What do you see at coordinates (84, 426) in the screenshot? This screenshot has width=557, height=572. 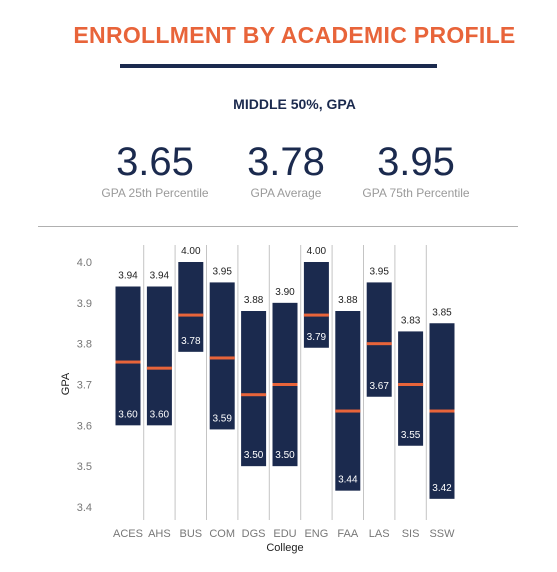 I see `y-tick-label: 3.6` at bounding box center [84, 426].